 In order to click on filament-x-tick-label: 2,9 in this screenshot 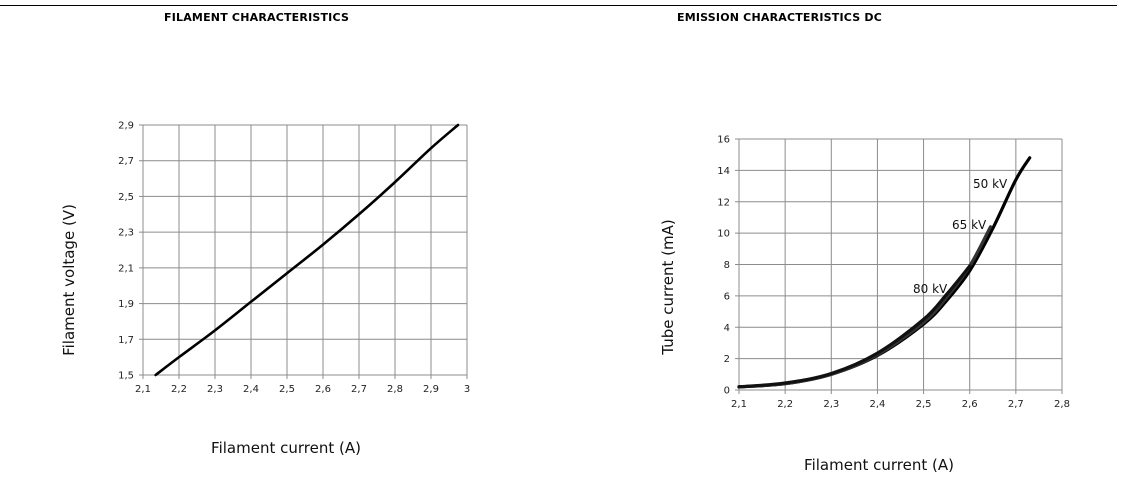, I will do `click(431, 389)`.